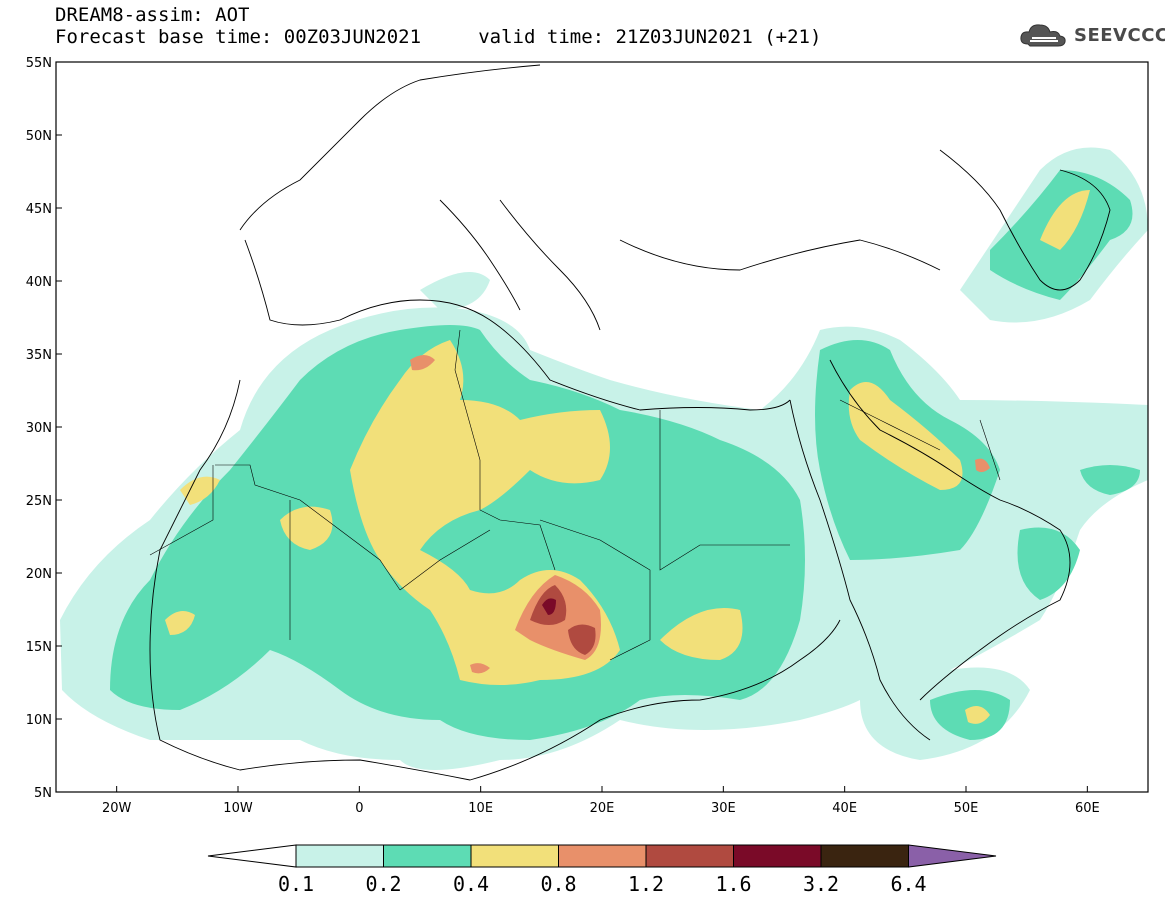 This screenshot has width=1165, height=905. Describe the element at coordinates (39, 282) in the screenshot. I see `lat-label: 40N` at that location.